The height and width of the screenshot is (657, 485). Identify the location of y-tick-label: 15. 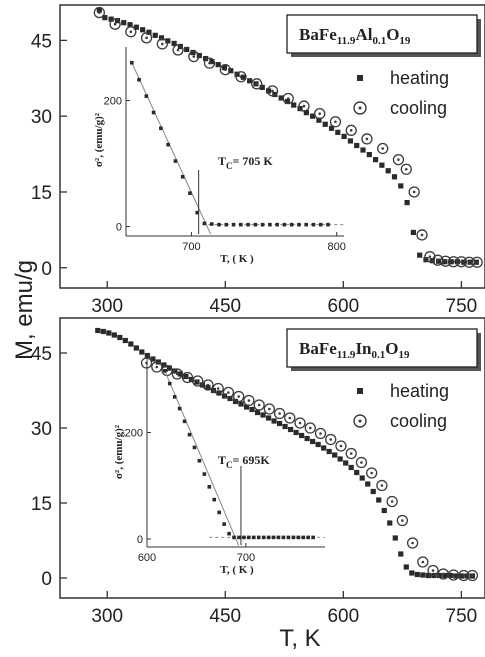
(41, 193).